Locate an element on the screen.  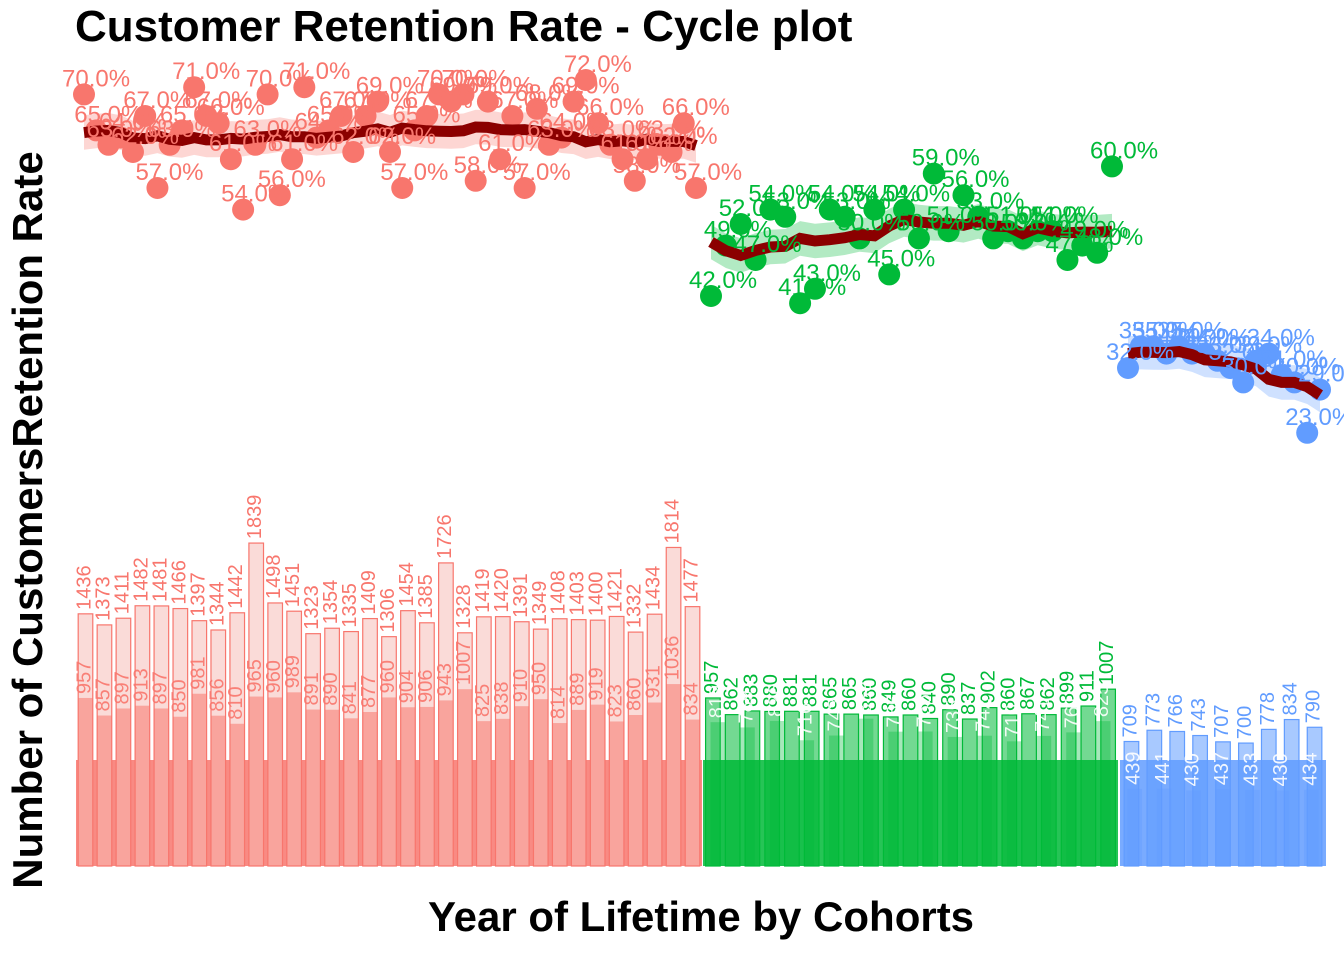
bar-total-label: 1007 is located at coordinates (1107, 663).